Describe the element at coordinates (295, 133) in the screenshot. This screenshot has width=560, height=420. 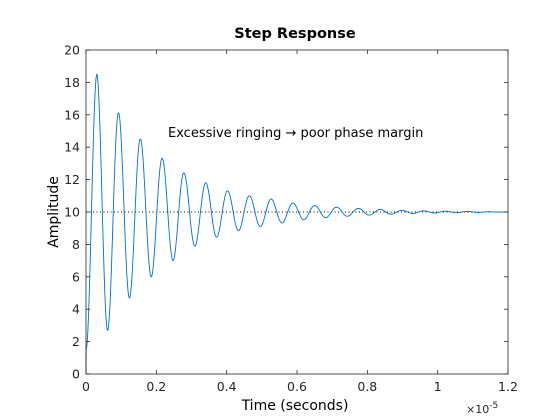
I see `annotation-text: Excessive ringing → poor phase margin` at that location.